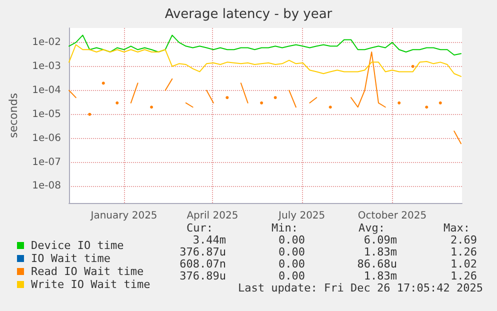 The width and height of the screenshot is (497, 311). Describe the element at coordinates (209, 240) in the screenshot. I see `text: 3.44m` at that location.